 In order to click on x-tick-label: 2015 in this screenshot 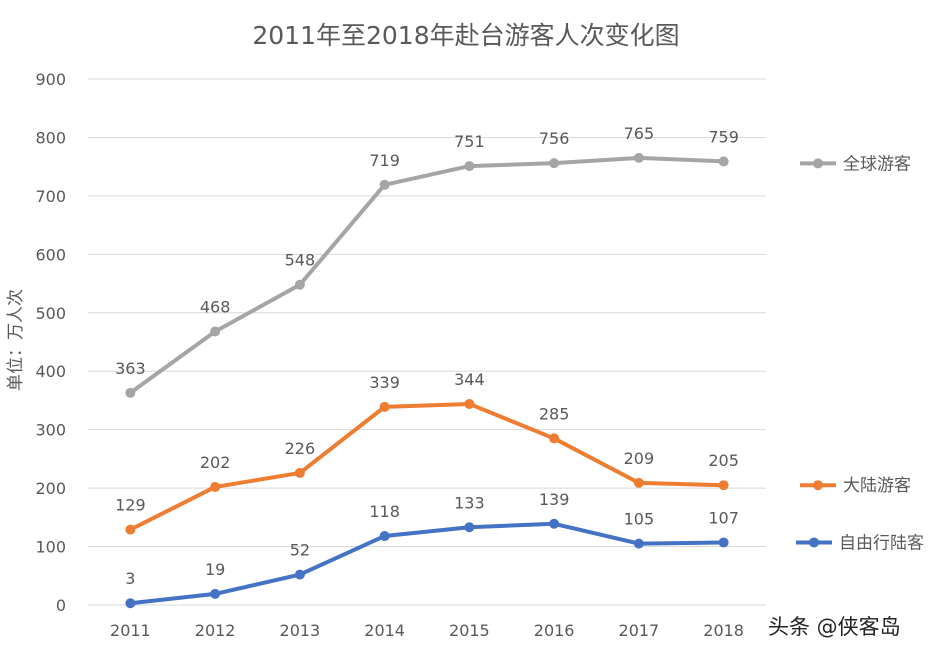, I will do `click(469, 630)`.